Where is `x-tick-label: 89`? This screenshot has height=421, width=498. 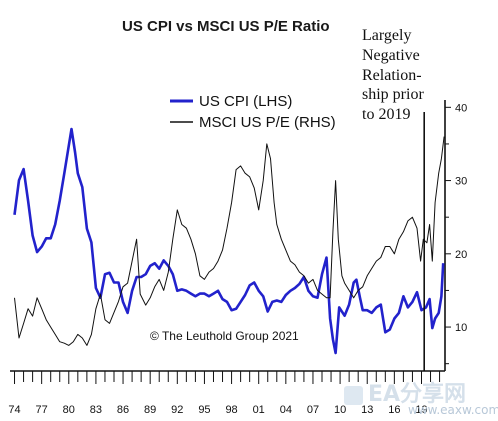 x-tick-label: 89 is located at coordinates (150, 410).